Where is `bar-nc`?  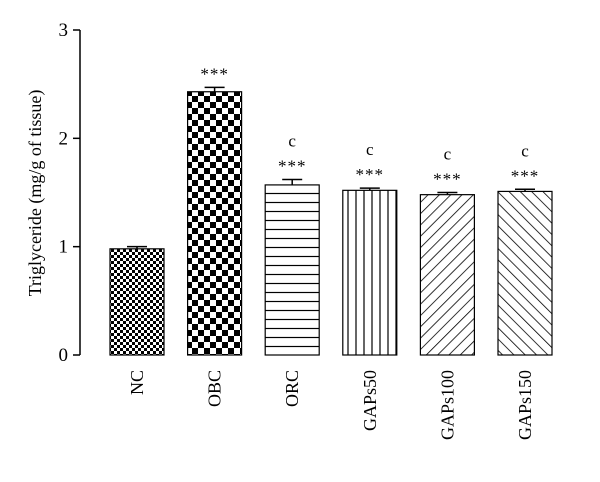 bar-nc is located at coordinates (137, 302).